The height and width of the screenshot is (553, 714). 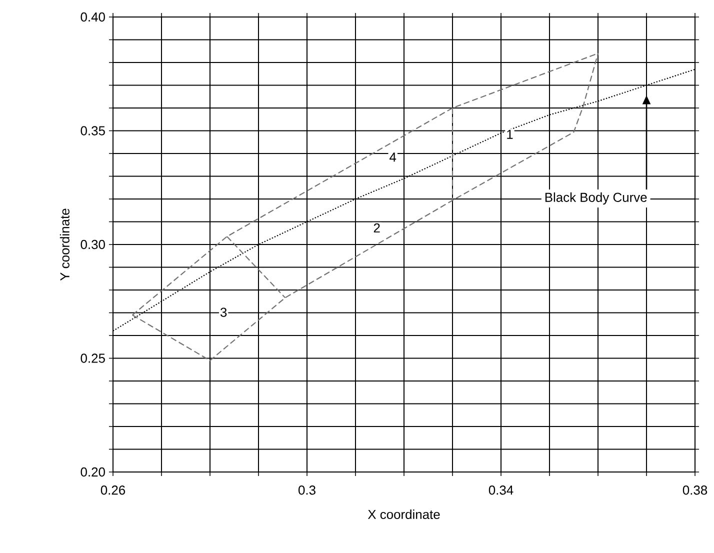 I want to click on annotation: 4, so click(x=393, y=157).